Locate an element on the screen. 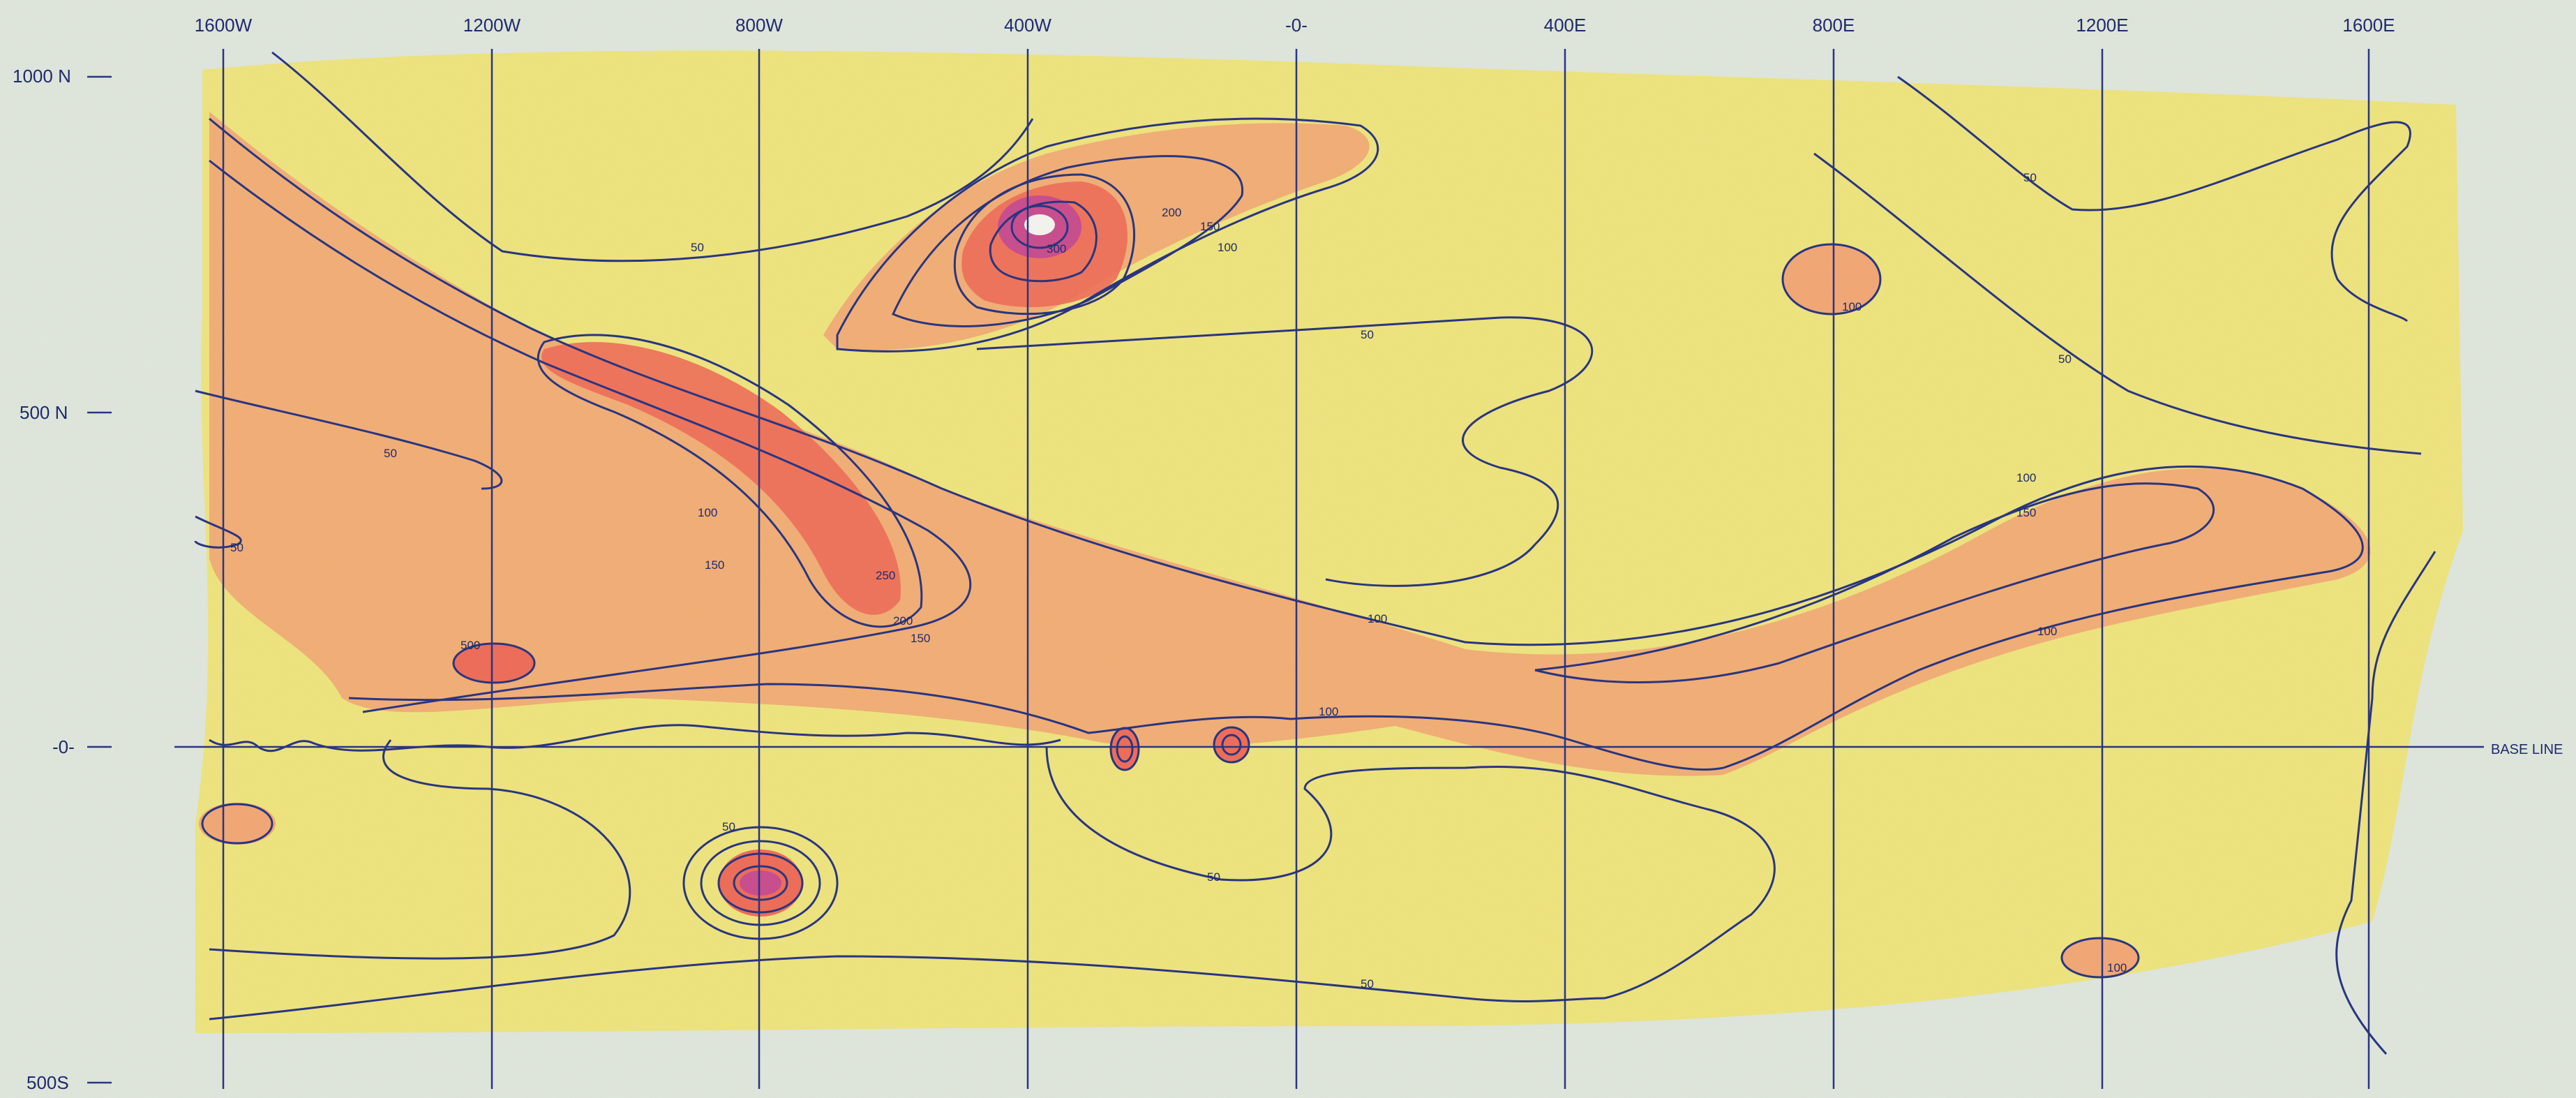 This screenshot has height=1098, width=2576. contour-500-1200w is located at coordinates (494, 663).